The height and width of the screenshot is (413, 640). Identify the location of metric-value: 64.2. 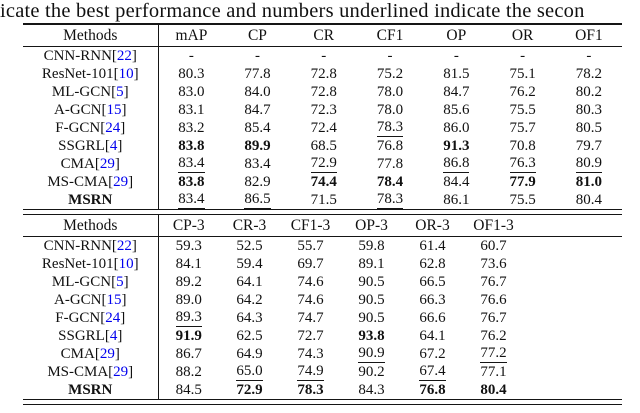
(249, 299).